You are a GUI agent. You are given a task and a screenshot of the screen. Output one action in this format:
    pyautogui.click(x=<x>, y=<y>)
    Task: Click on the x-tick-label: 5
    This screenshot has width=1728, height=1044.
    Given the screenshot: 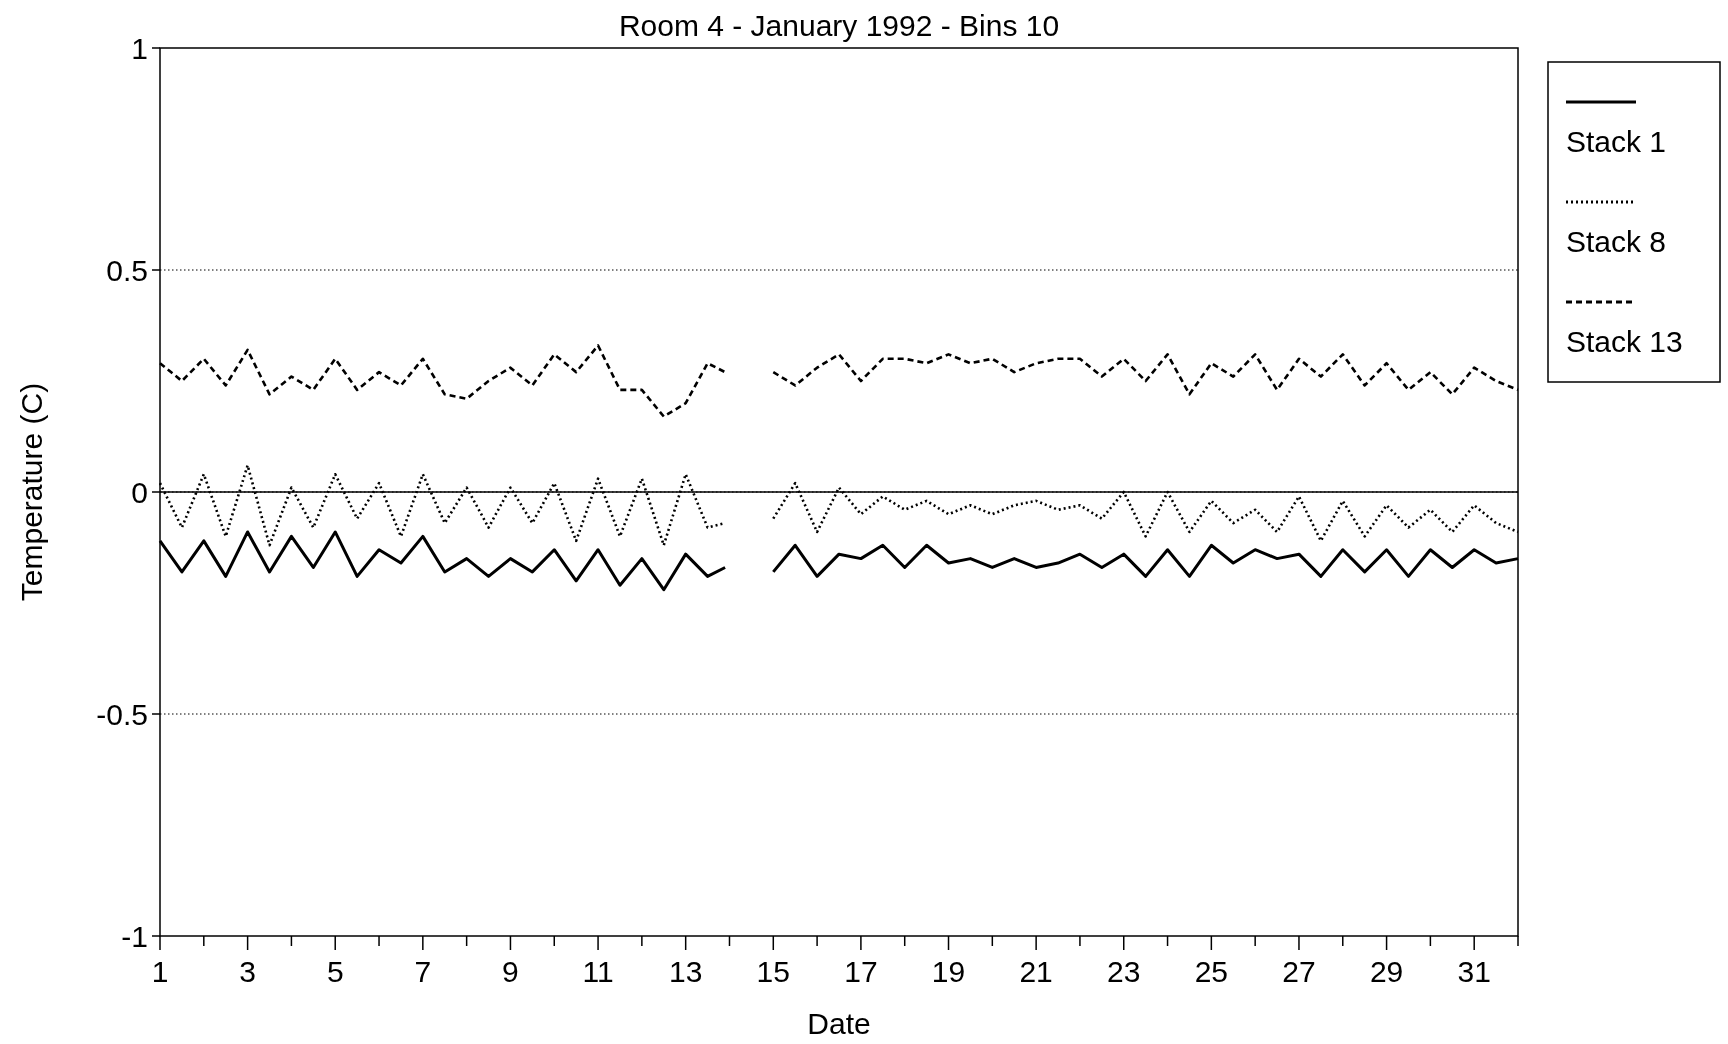 What is the action you would take?
    pyautogui.click(x=335, y=971)
    